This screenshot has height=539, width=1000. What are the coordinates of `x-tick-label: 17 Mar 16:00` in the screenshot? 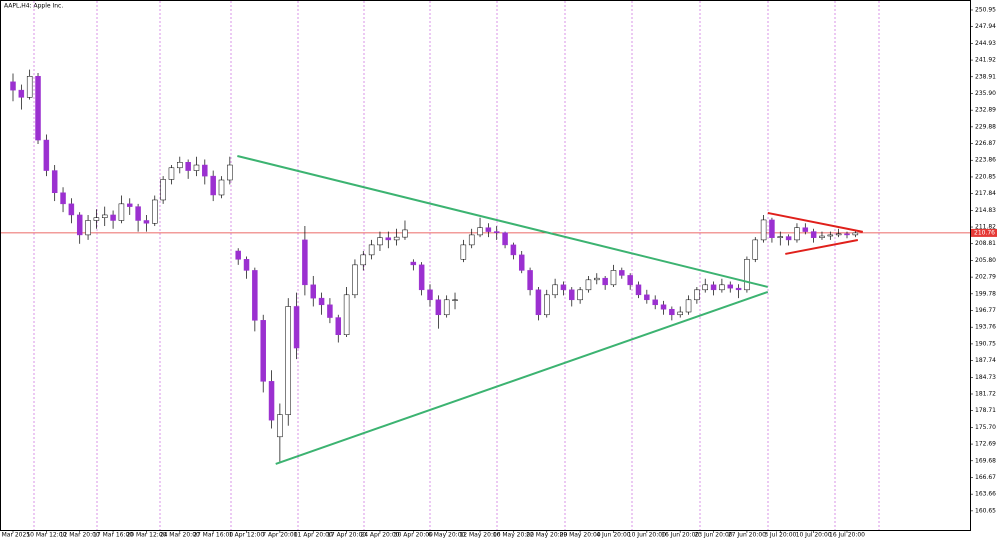 It's located at (113, 535).